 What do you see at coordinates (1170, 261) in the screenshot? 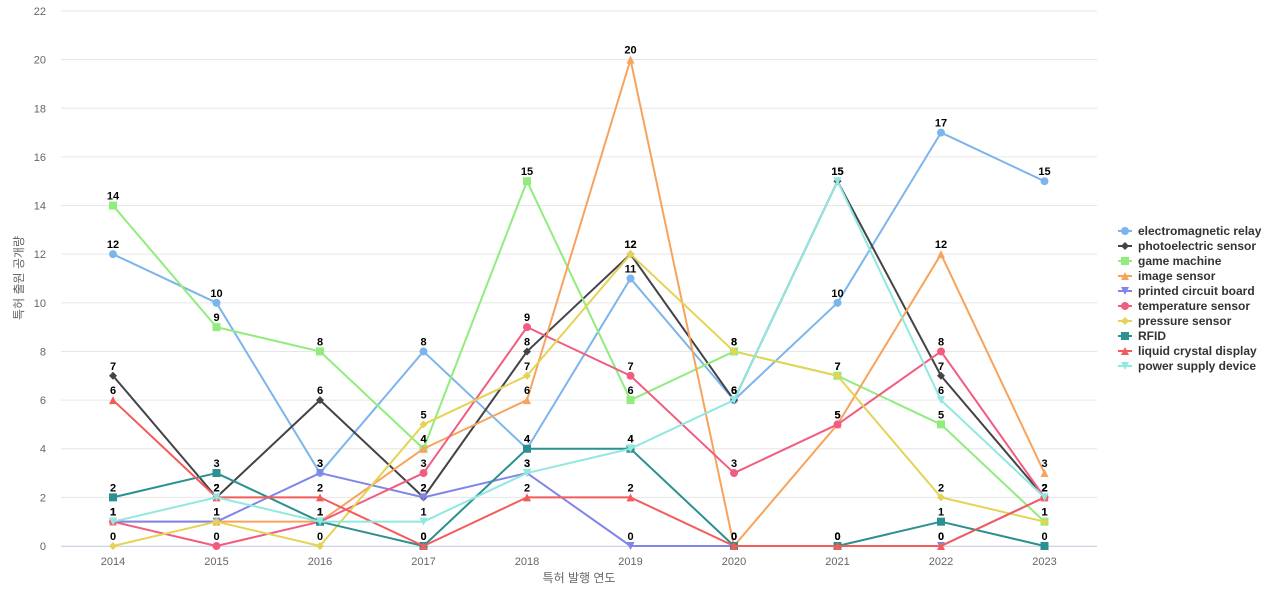
I see `legend-item-game-machine: game machine` at bounding box center [1170, 261].